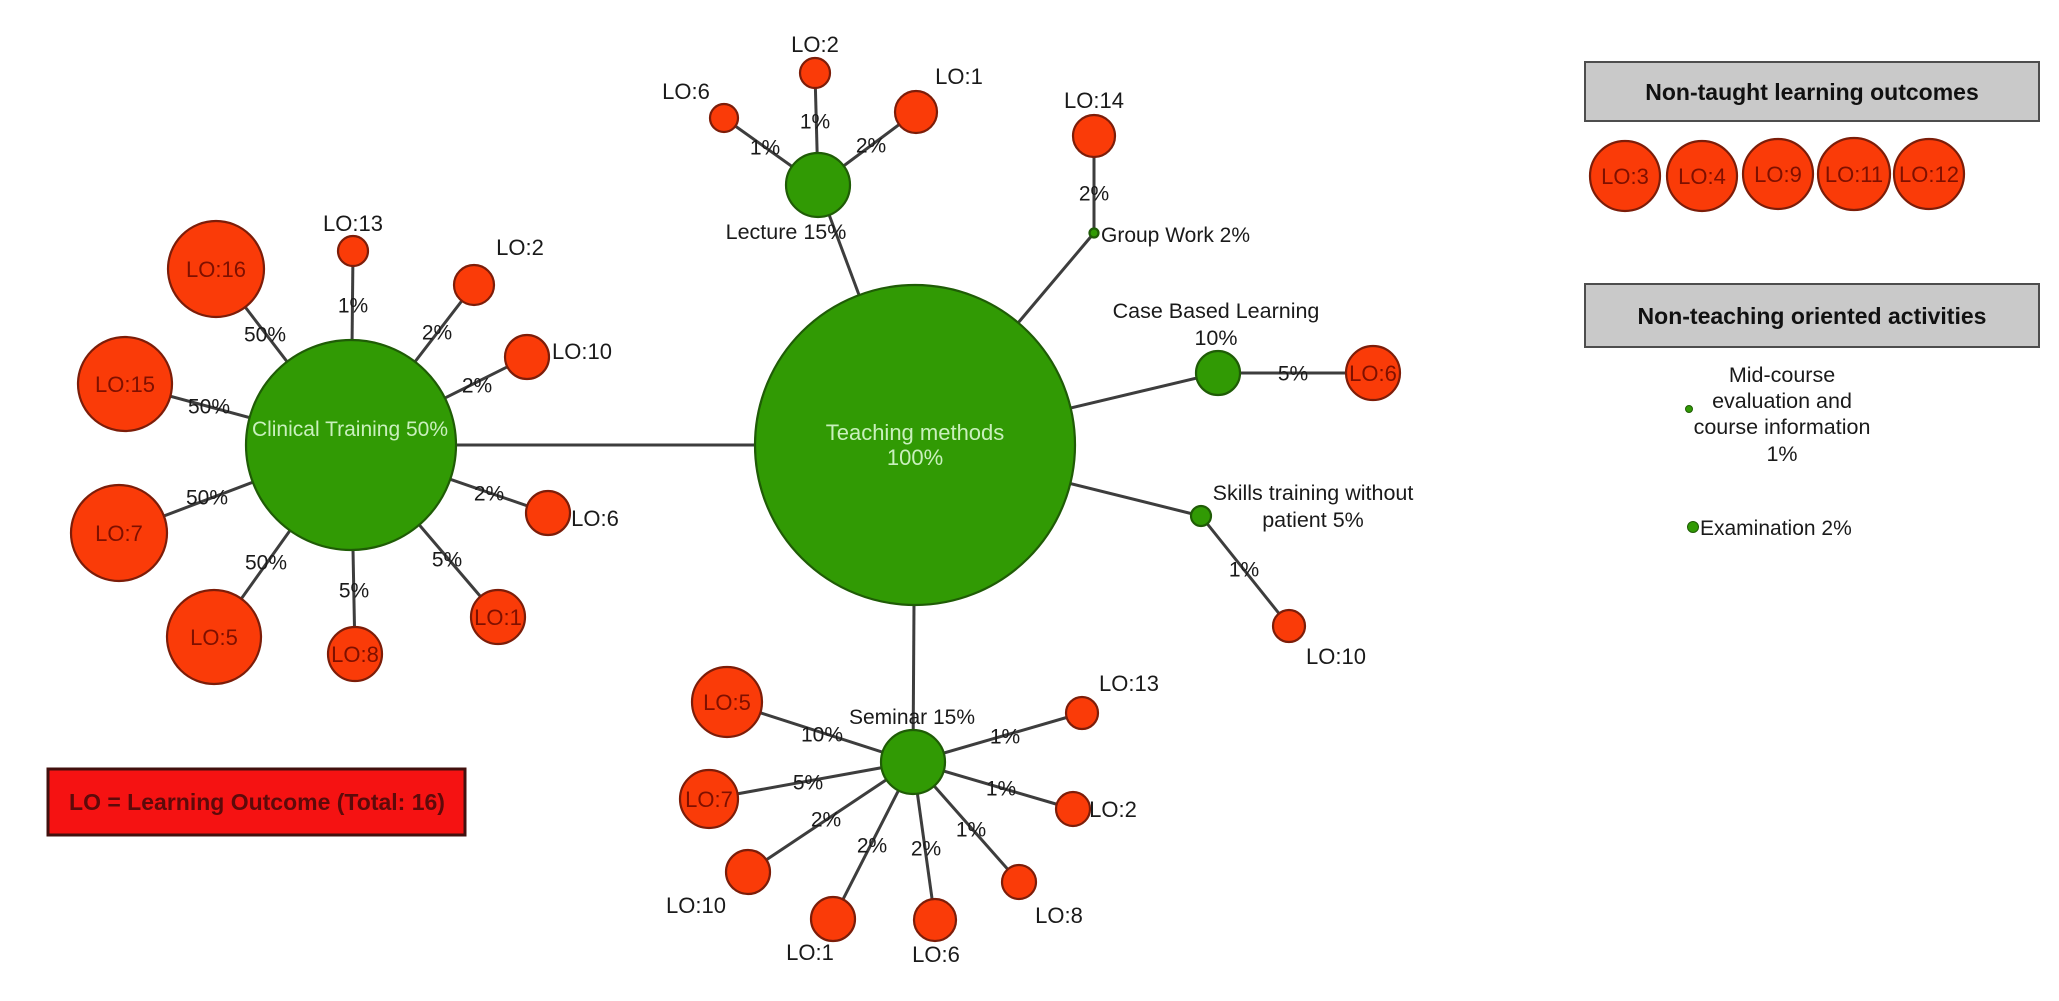  Describe the element at coordinates (216, 269) in the screenshot. I see `svg-text: LO:16` at that location.